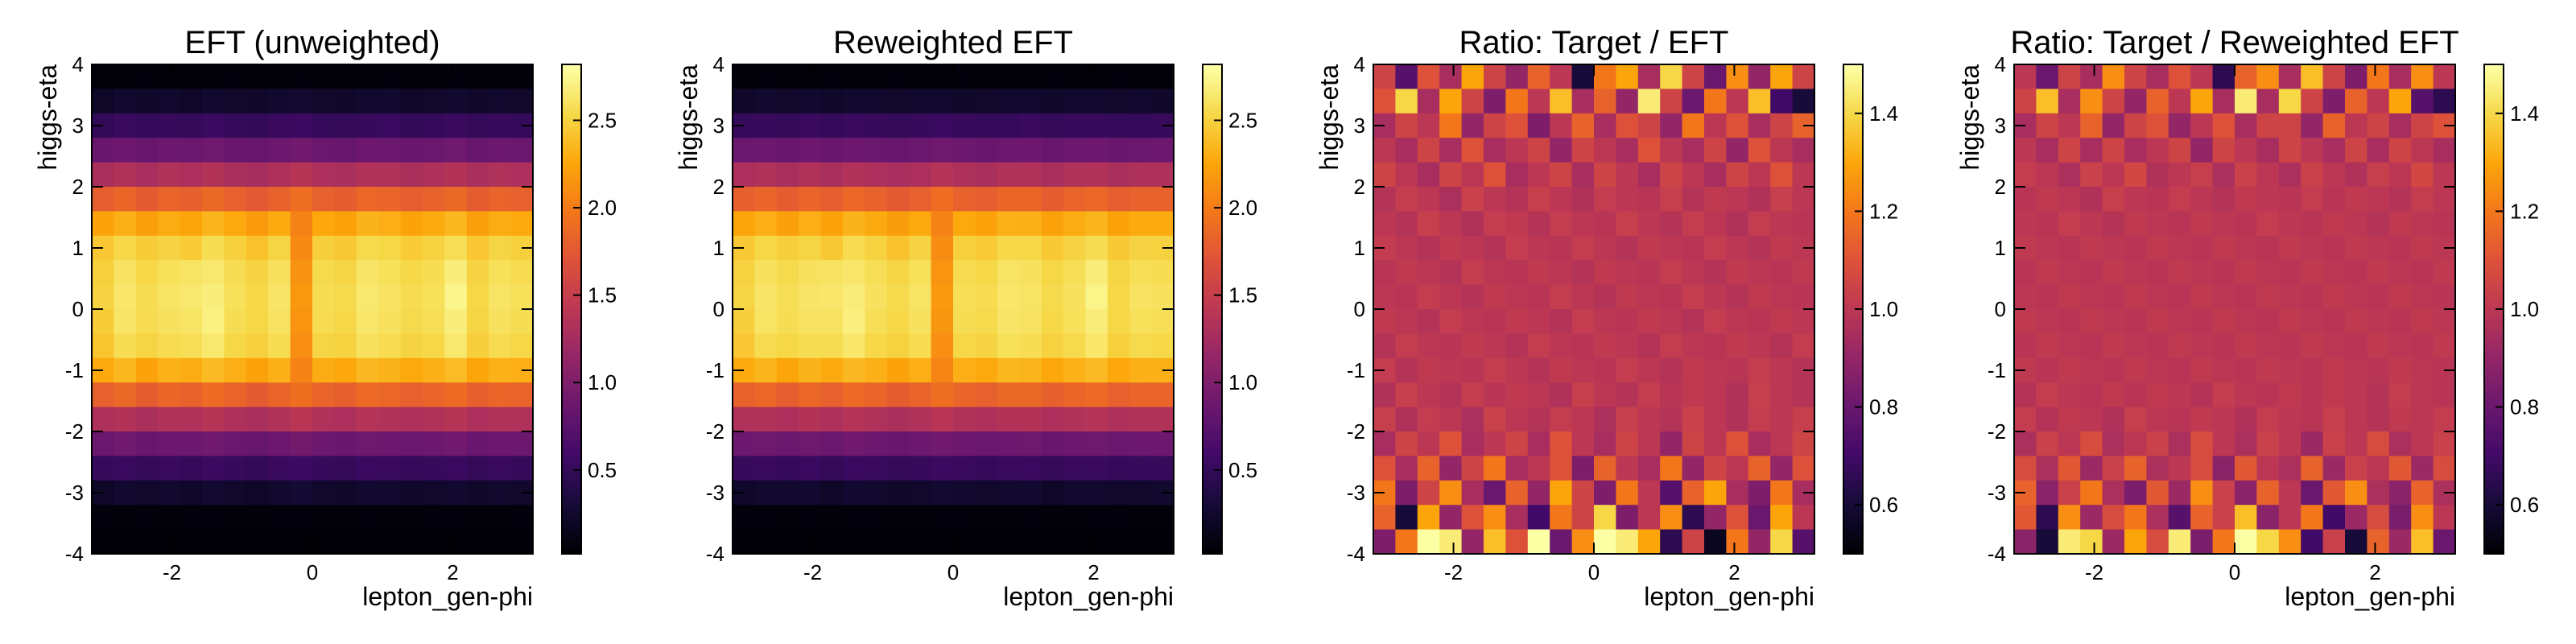 This screenshot has width=2576, height=644. What do you see at coordinates (1997, 370) in the screenshot?
I see `y-tick-label: -1` at bounding box center [1997, 370].